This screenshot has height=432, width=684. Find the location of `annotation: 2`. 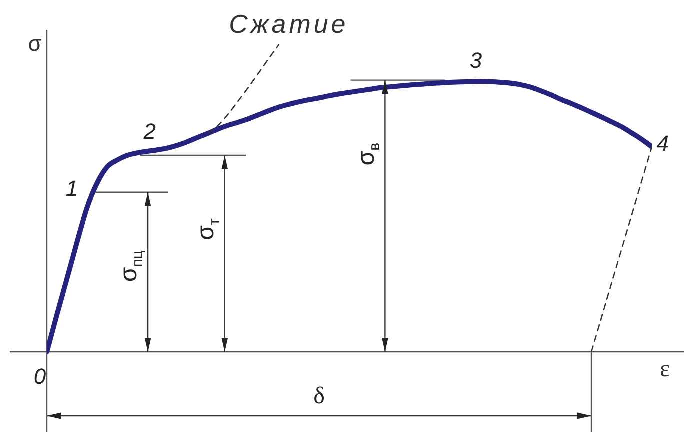

annotation: 2 is located at coordinates (149, 131).